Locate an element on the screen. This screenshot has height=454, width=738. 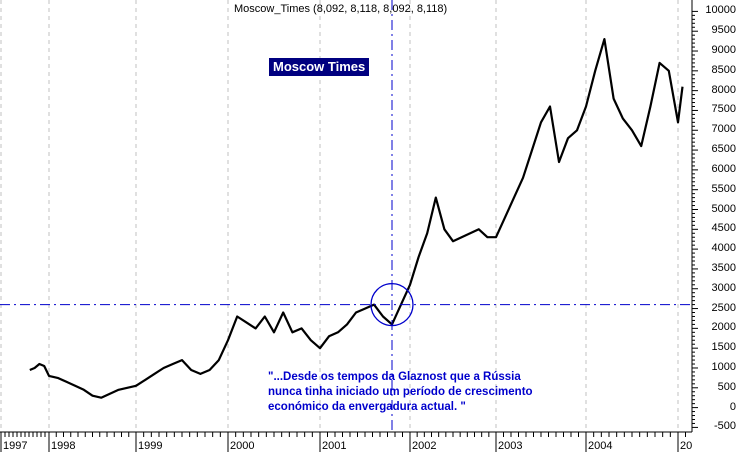
y-axis-label: 7500 is located at coordinates (723, 109).